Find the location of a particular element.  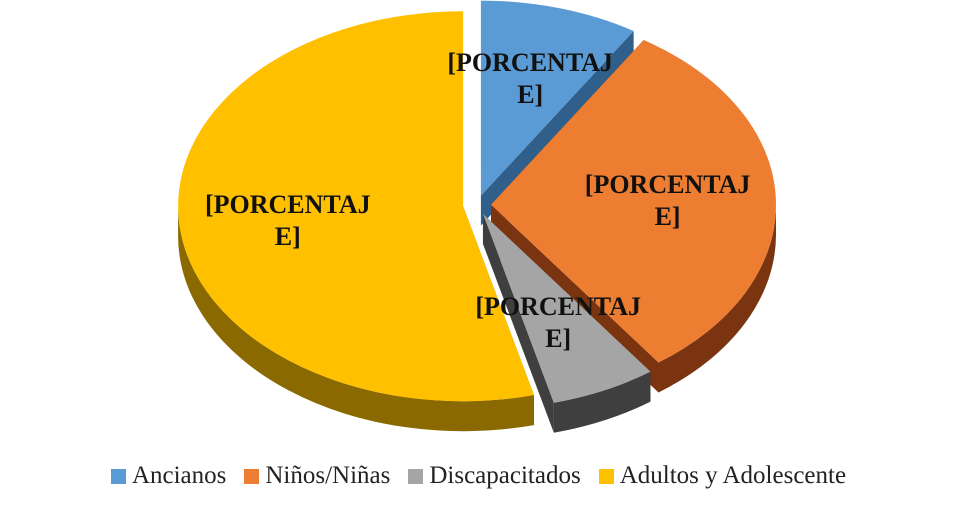

legend-item: Ancianos is located at coordinates (168, 476).